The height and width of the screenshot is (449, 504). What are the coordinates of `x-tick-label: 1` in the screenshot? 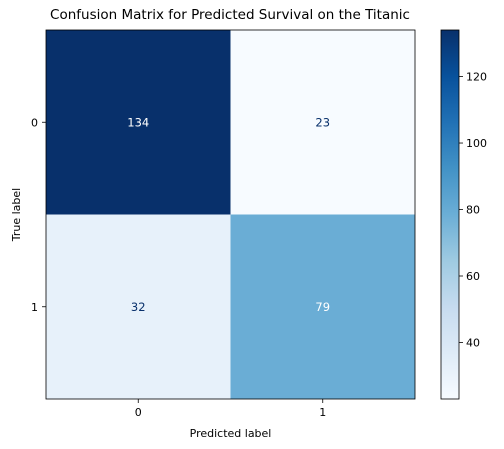 It's located at (322, 412).